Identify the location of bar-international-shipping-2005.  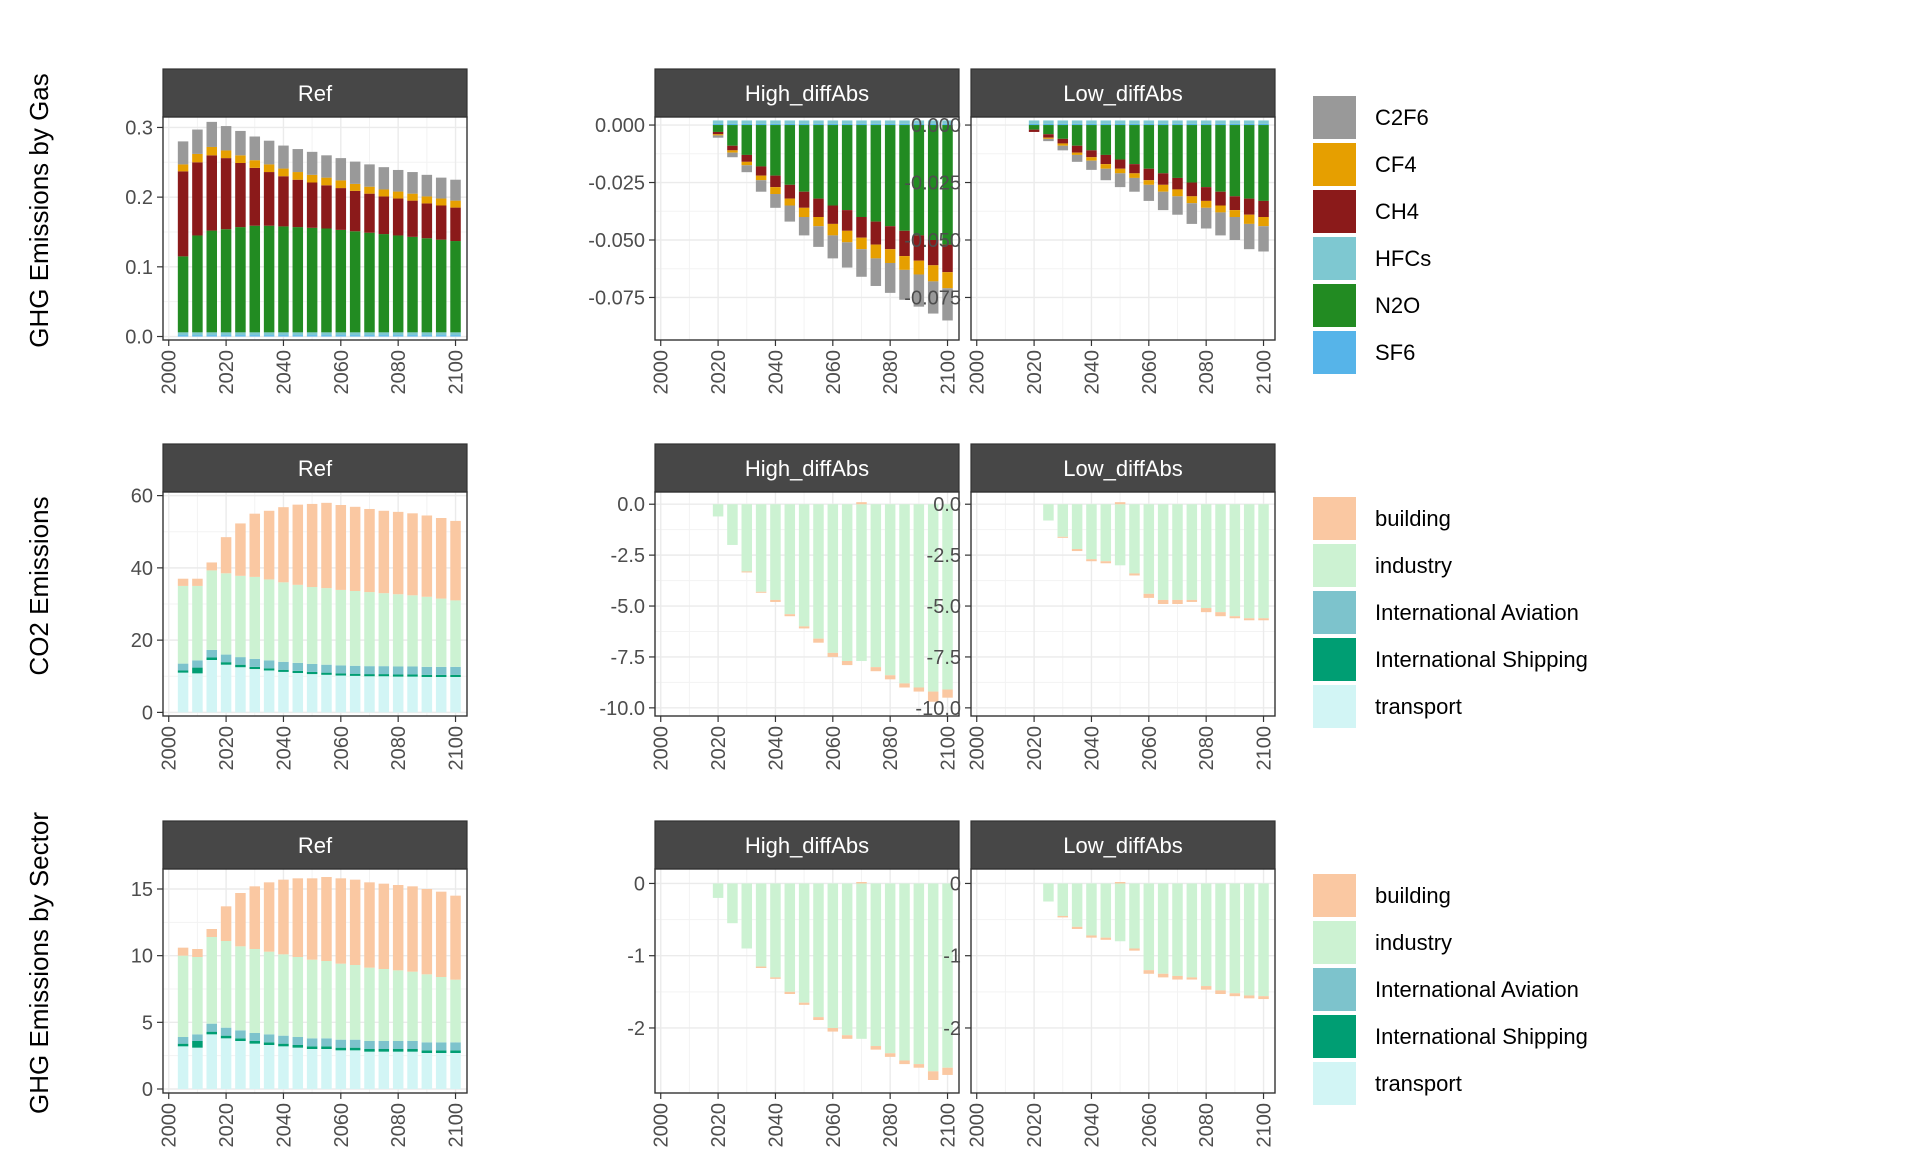
(183, 671).